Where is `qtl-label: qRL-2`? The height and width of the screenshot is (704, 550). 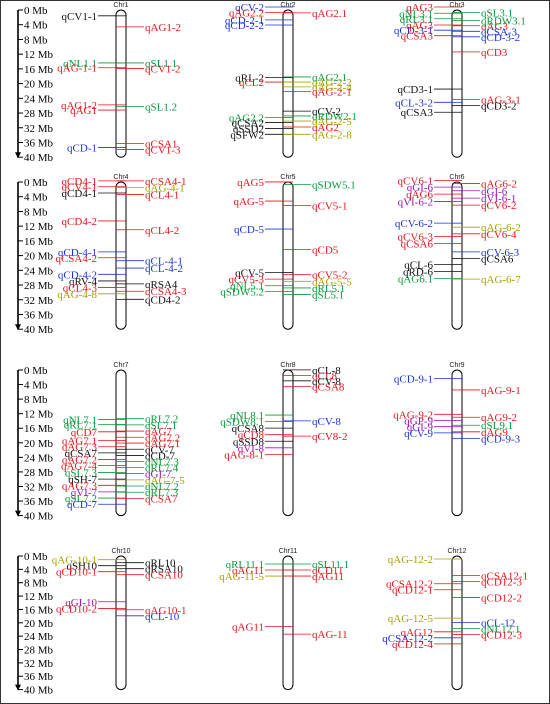 qtl-label: qRL-2 is located at coordinates (249, 79).